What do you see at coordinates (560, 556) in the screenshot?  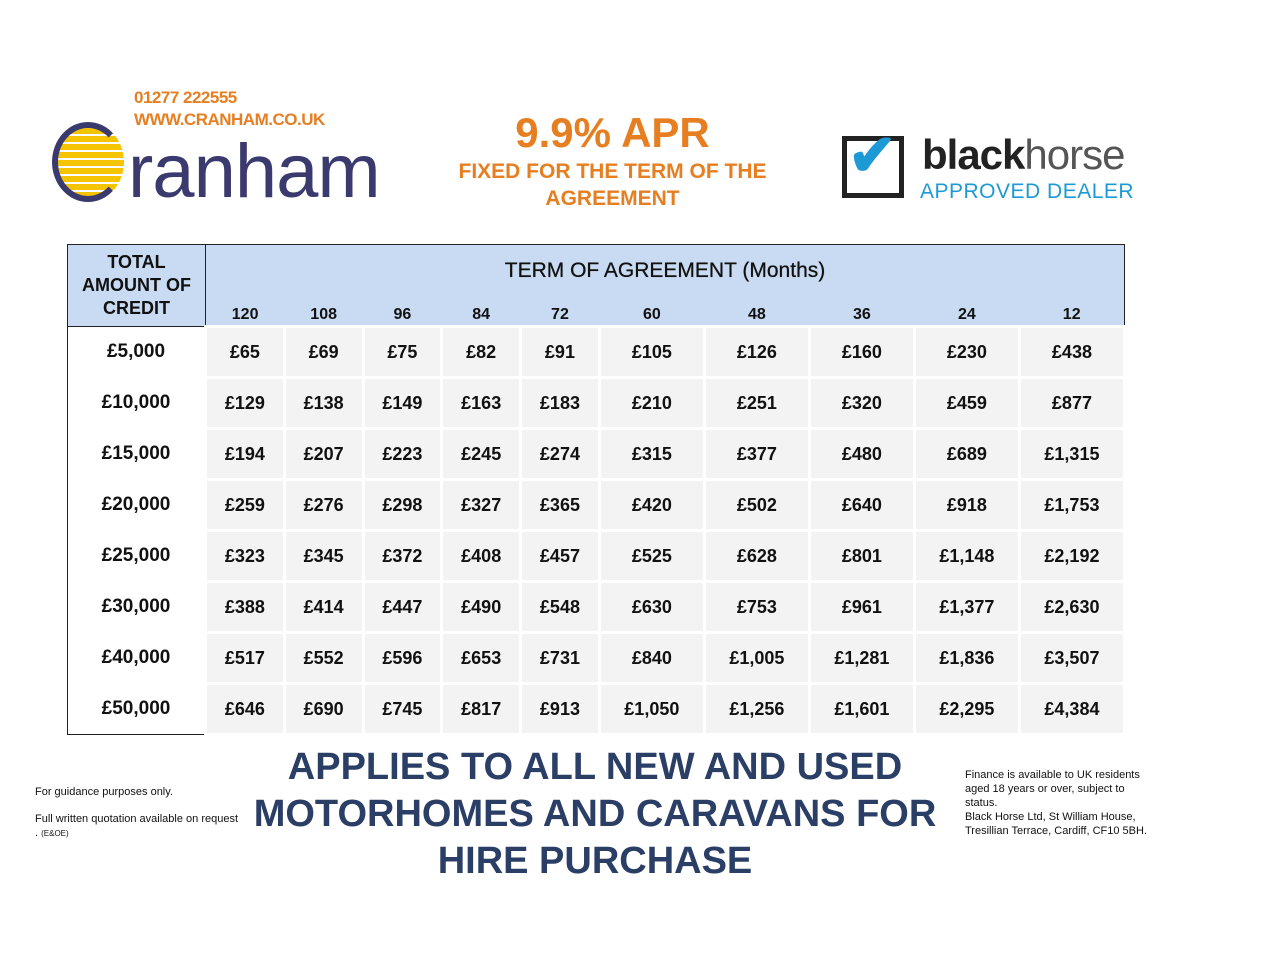 I see `monthly-payment: £457` at bounding box center [560, 556].